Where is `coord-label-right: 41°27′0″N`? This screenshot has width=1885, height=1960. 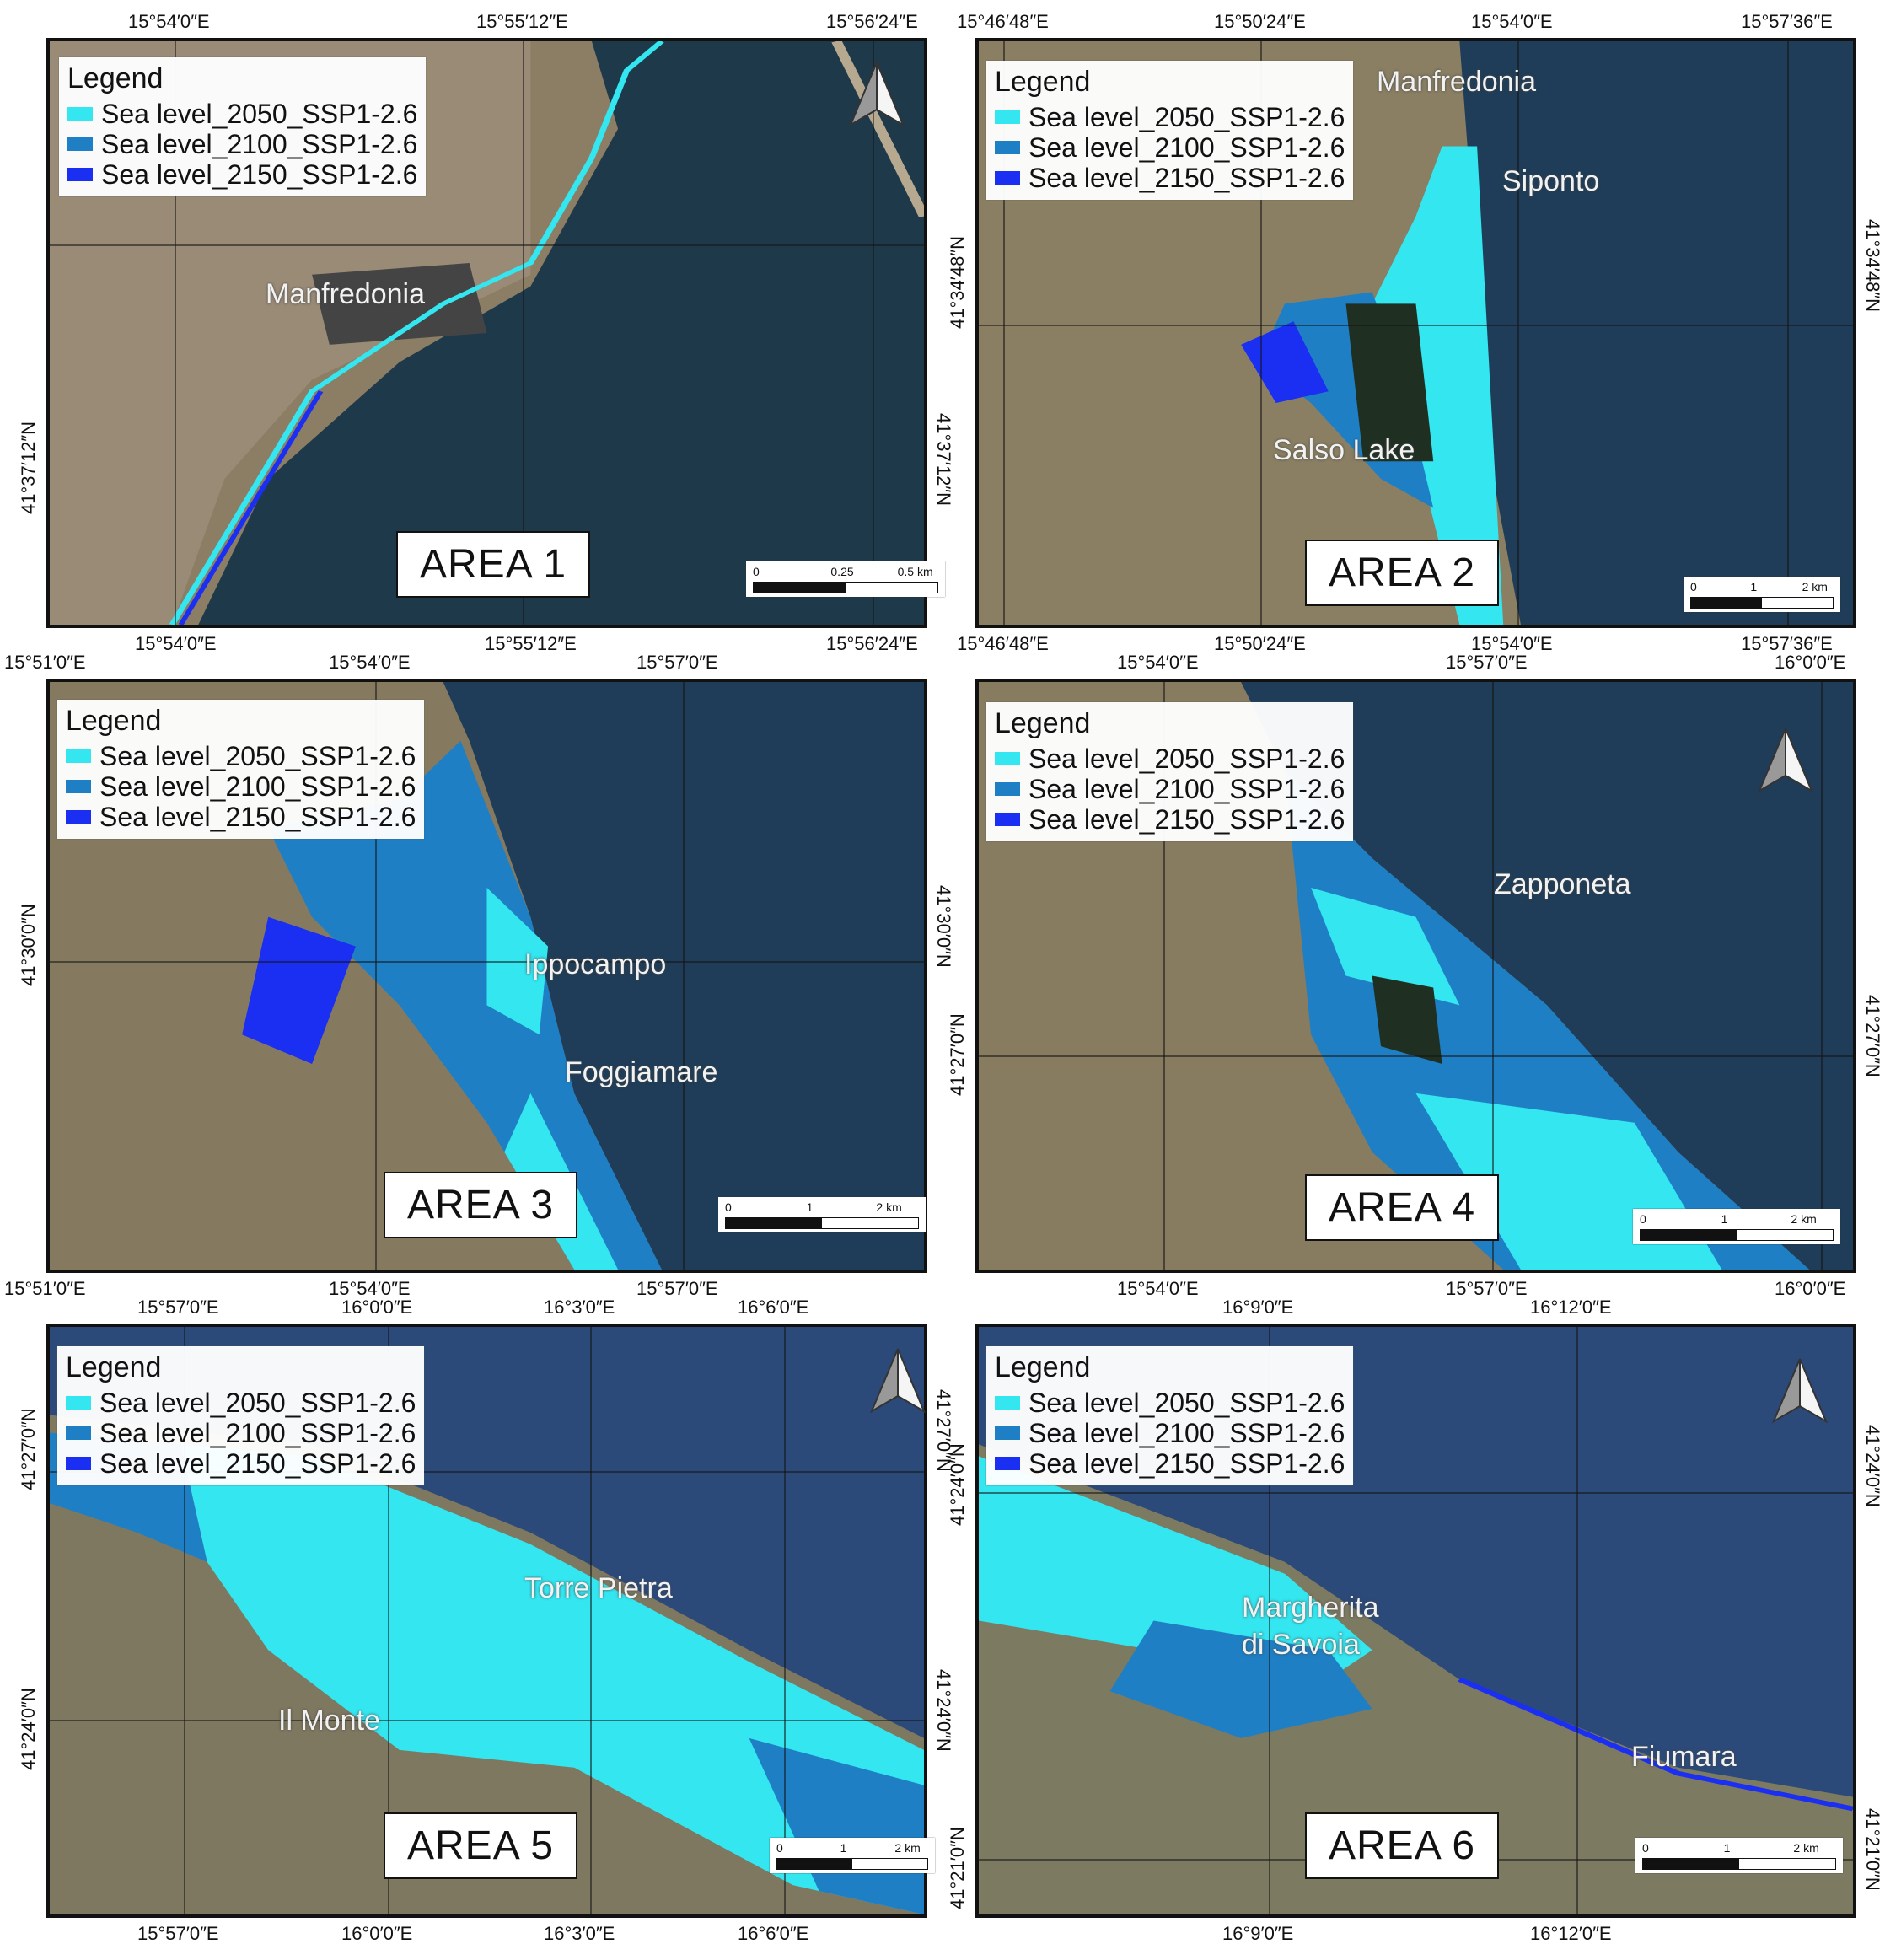
coord-label-right: 41°27′0″N is located at coordinates (1872, 1036).